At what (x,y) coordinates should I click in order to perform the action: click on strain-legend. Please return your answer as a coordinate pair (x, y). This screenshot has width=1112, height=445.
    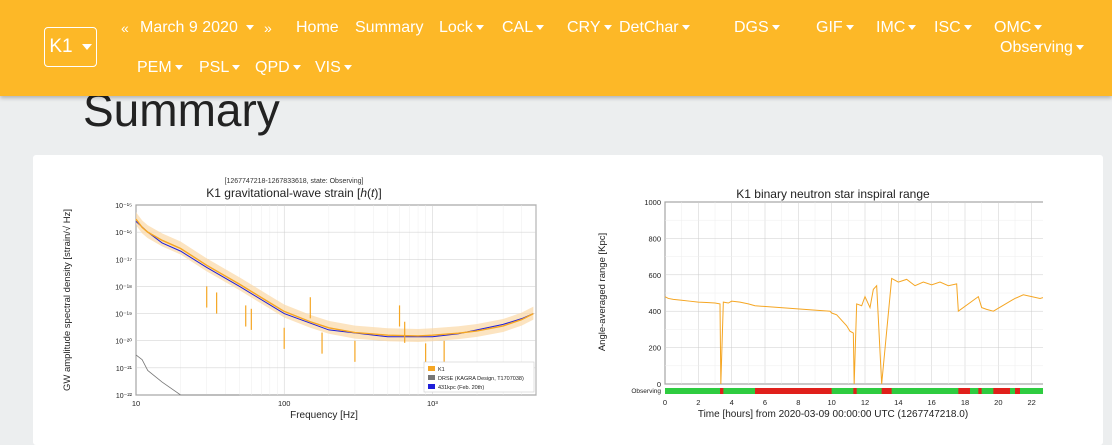
    Looking at the image, I should click on (479, 377).